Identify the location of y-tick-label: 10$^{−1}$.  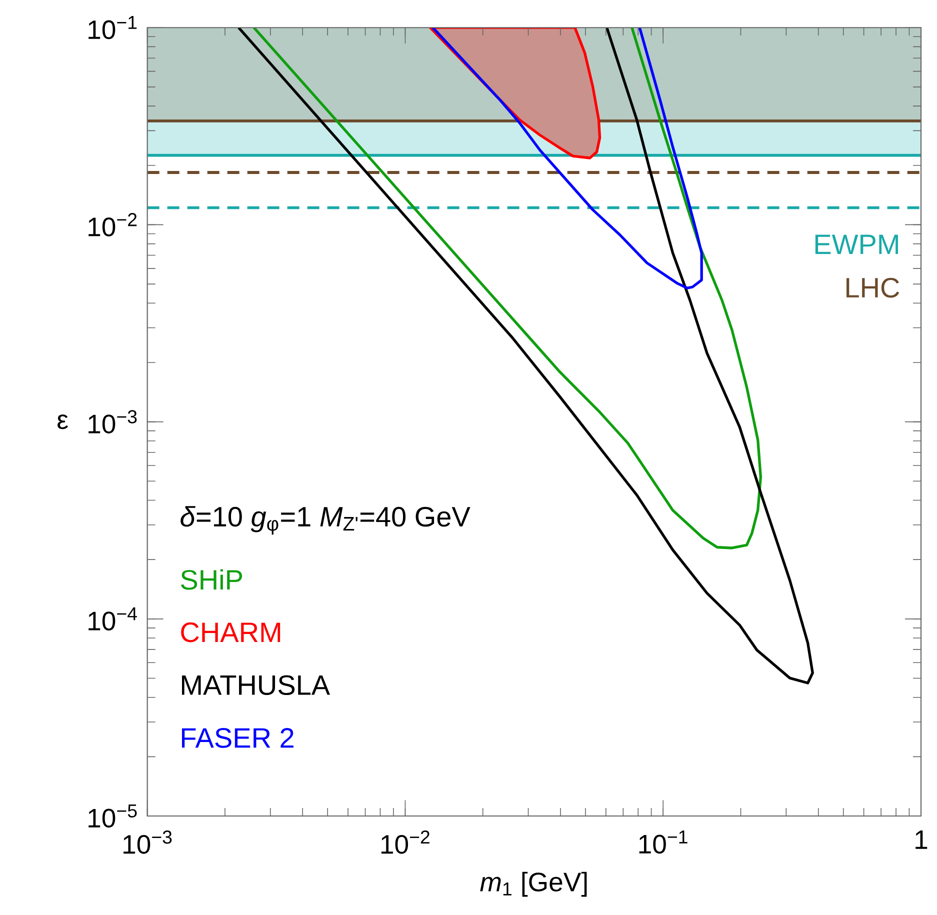
(112, 28).